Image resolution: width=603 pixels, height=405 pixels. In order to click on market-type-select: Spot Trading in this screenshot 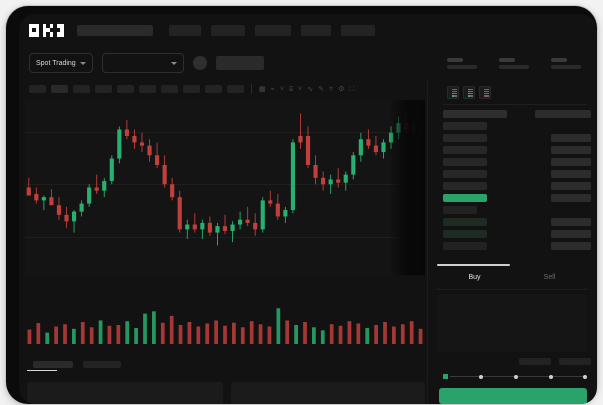, I will do `click(61, 63)`.